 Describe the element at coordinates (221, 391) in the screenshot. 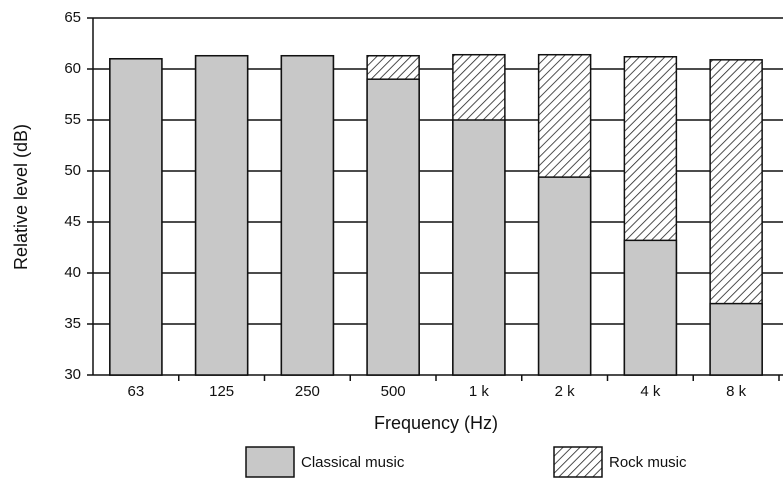

I see `x-tick-label: 125` at that location.